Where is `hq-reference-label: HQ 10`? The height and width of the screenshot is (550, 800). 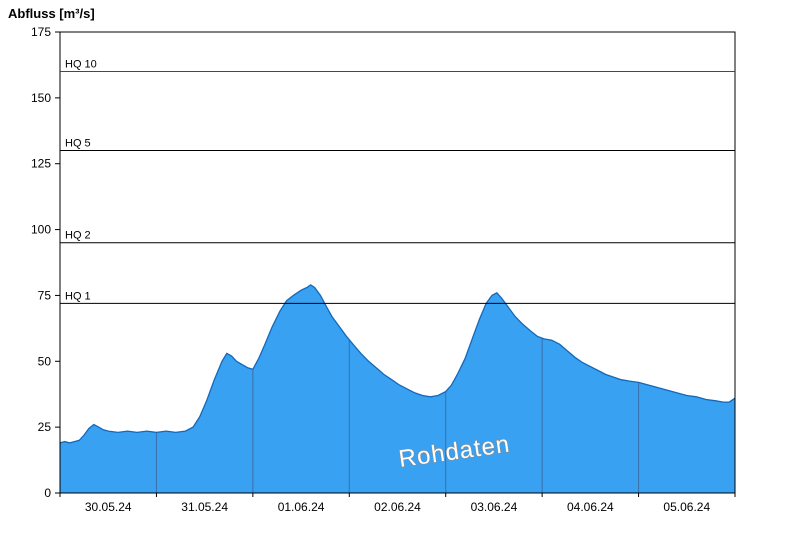 hq-reference-label: HQ 10 is located at coordinates (81, 65).